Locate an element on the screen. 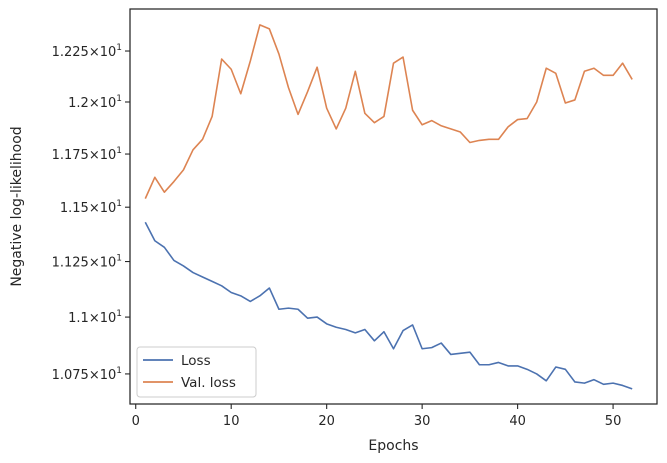  x-tick-label: 40 is located at coordinates (517, 421).